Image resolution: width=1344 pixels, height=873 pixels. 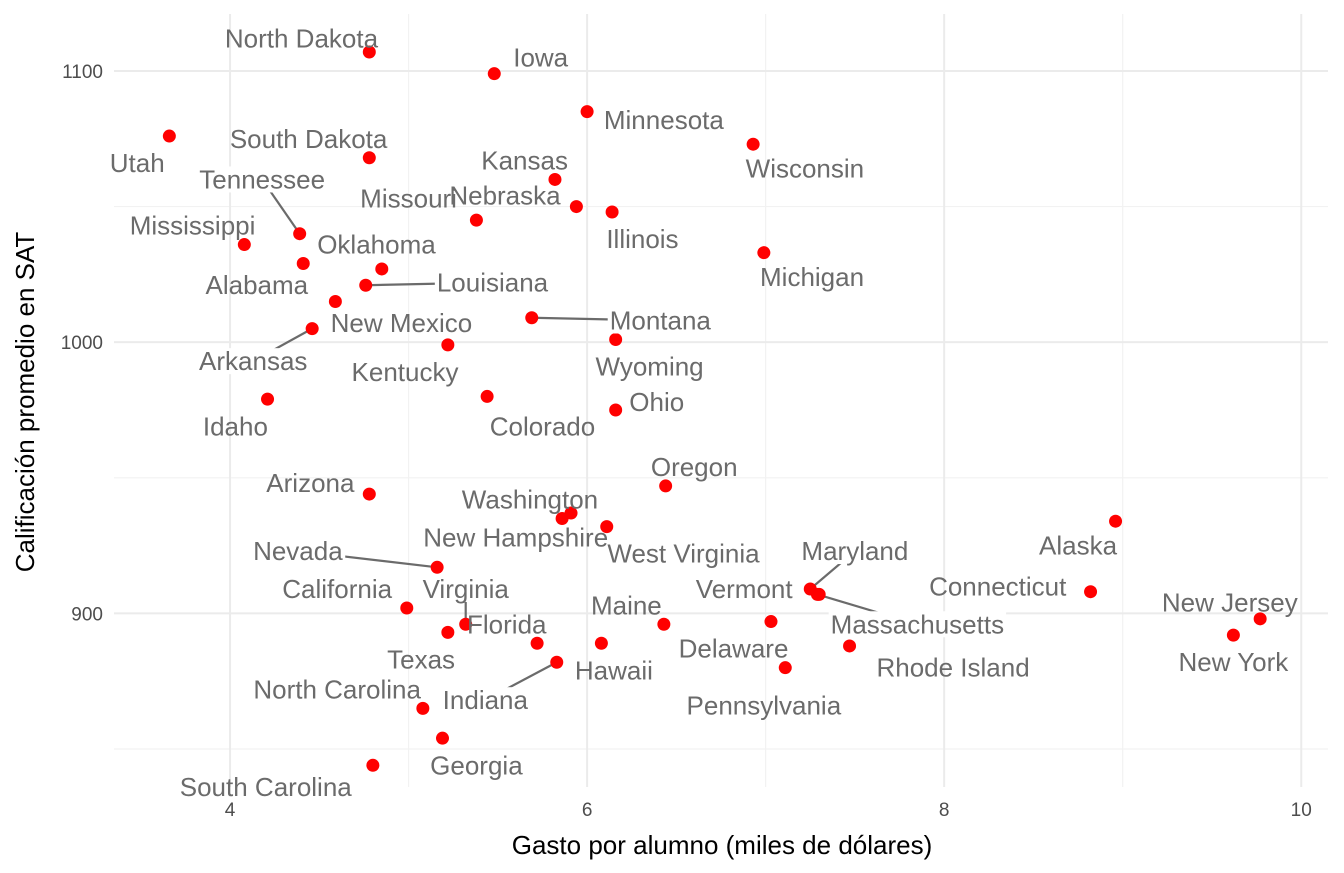 I want to click on point-delaware, so click(x=771, y=622).